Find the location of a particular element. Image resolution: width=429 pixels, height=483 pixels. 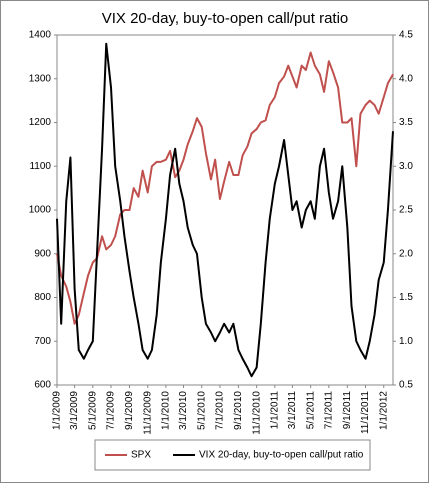

y2-tick-label: 2.5 is located at coordinates (406, 210).